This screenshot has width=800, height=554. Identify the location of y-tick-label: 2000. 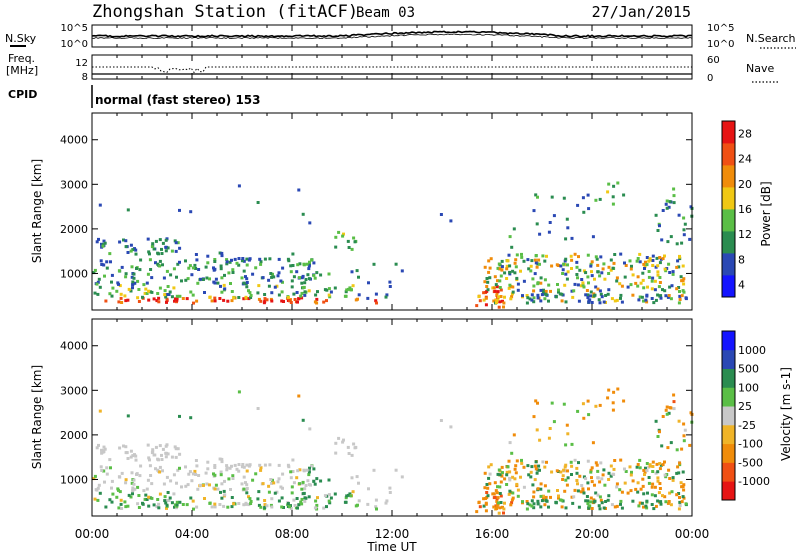
(74, 435).